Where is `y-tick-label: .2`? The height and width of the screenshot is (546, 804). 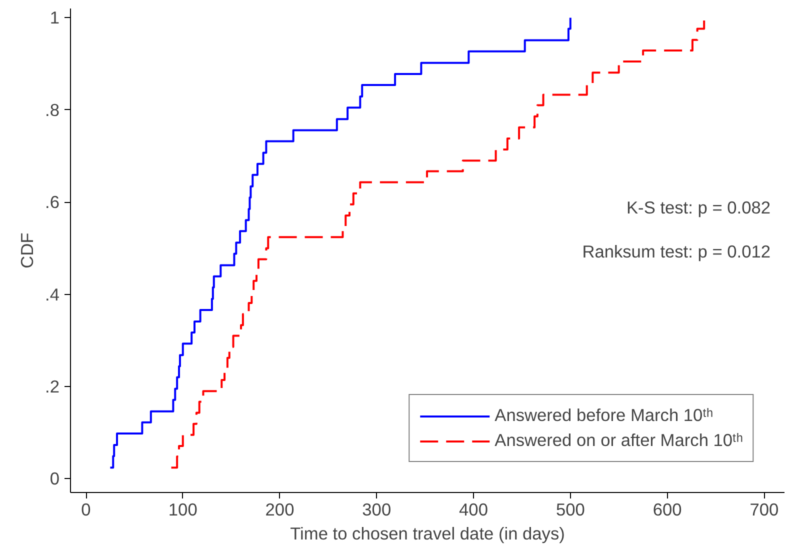
y-tick-label: .2 is located at coordinates (52, 386).